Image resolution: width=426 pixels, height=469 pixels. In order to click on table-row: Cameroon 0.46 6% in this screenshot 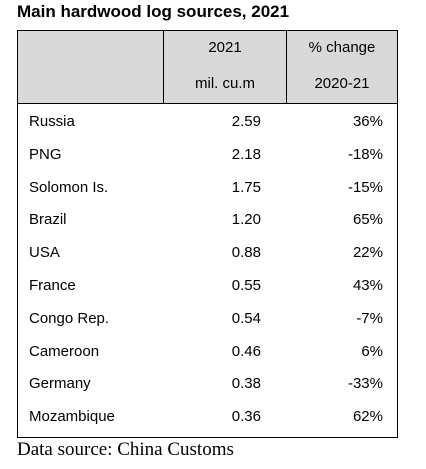, I will do `click(207, 352)`.